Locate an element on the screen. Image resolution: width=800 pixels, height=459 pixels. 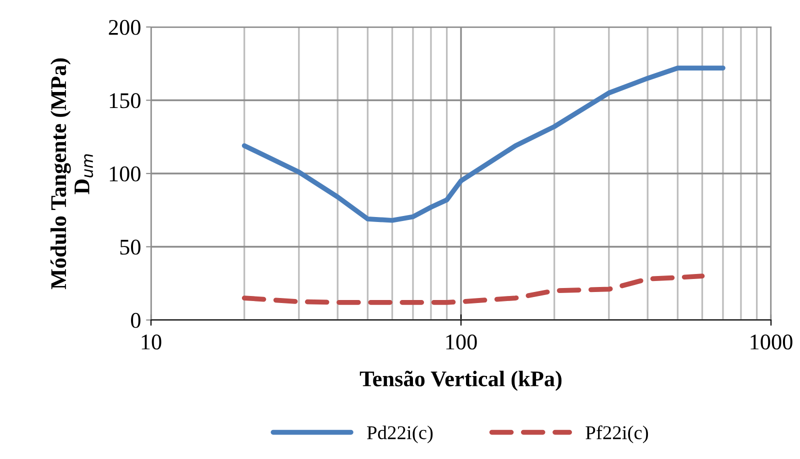
y-tick-label: 100 is located at coordinates (125, 174).